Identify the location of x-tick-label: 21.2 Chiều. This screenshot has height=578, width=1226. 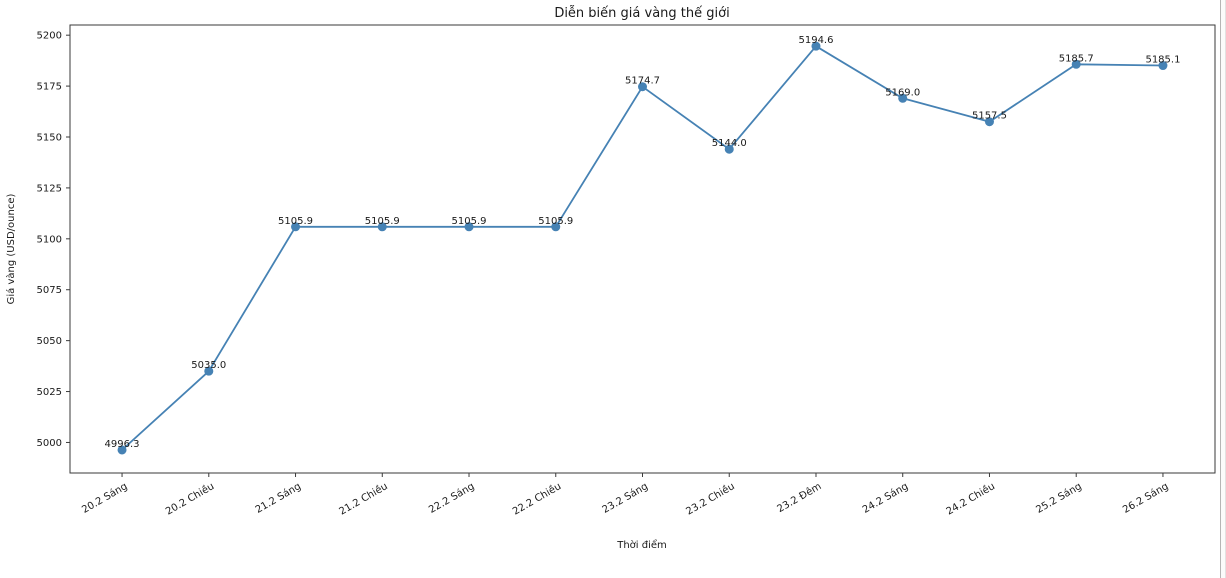
(363, 498).